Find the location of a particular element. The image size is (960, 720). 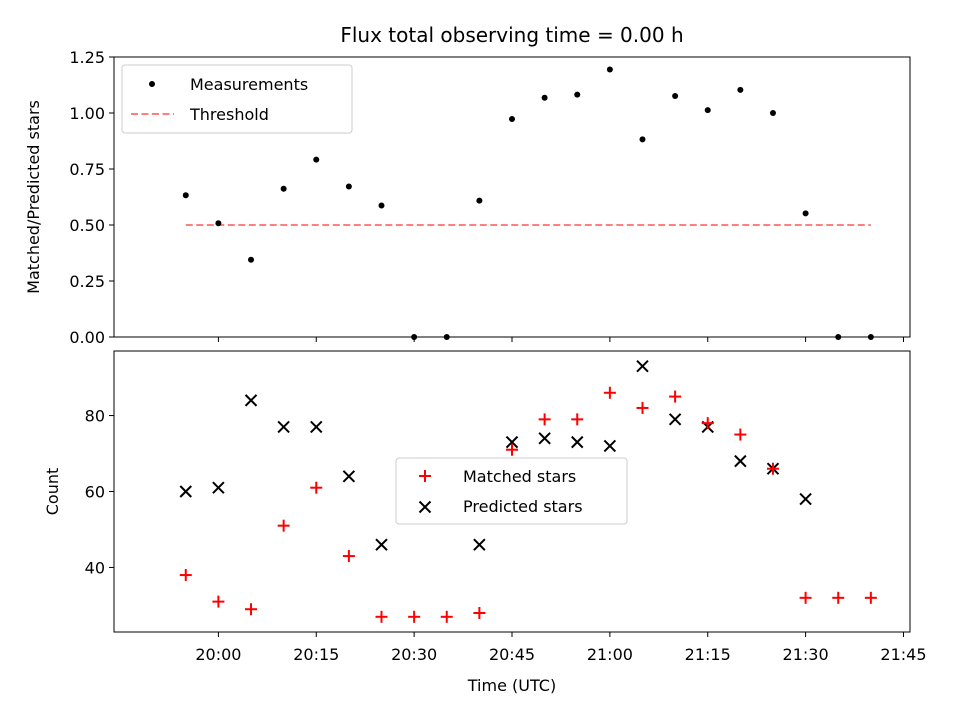

top-ytick-label: 0.00 is located at coordinates (87, 337).